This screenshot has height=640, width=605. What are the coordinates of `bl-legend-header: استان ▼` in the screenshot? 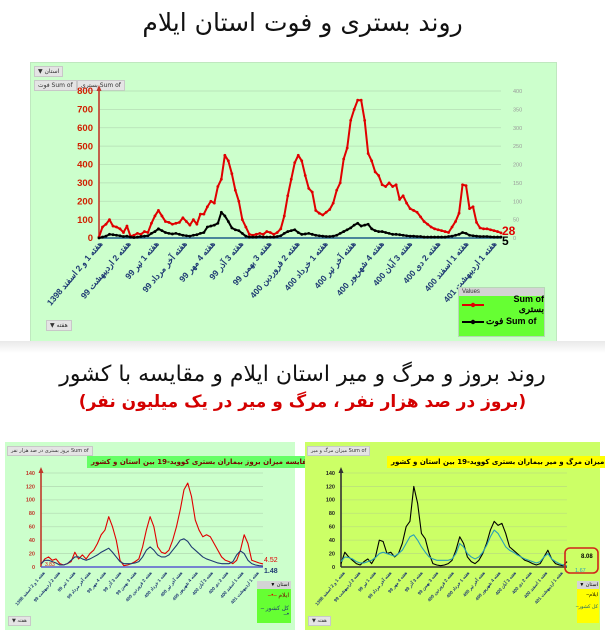 It's located at (274, 585).